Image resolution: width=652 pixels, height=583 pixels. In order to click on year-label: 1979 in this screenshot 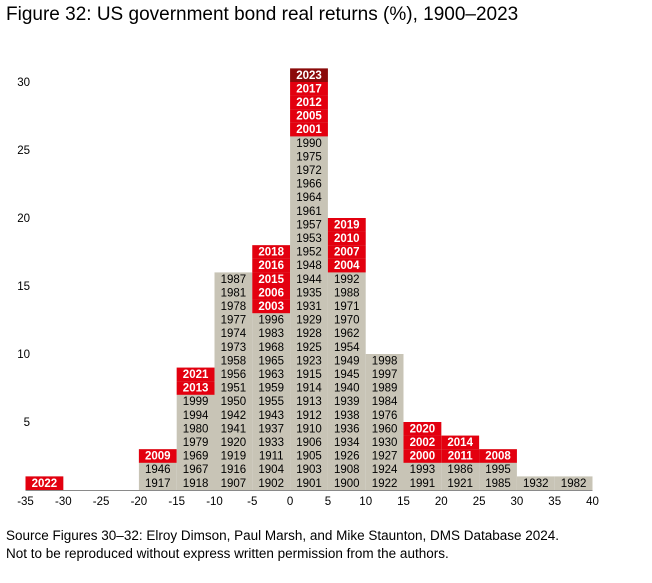, I will do `click(196, 443)`.